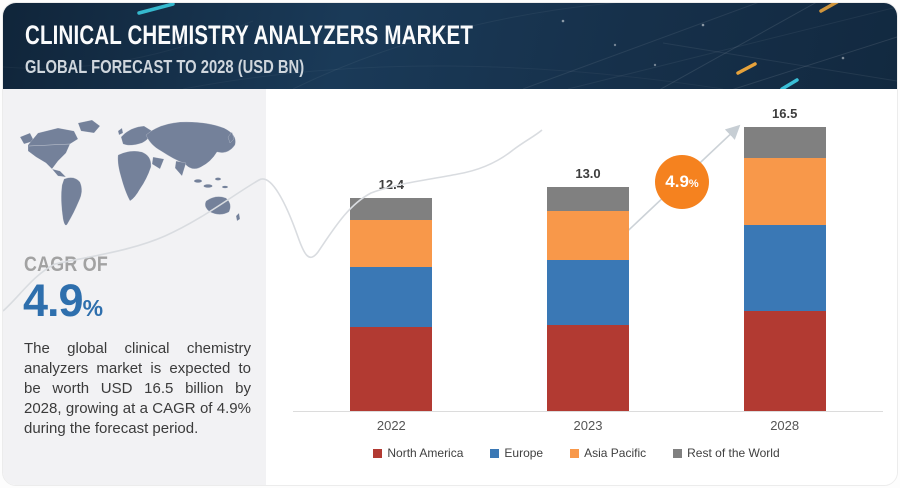 The width and height of the screenshot is (900, 488). What do you see at coordinates (785, 114) in the screenshot?
I see `bar-total-label: 16.5` at bounding box center [785, 114].